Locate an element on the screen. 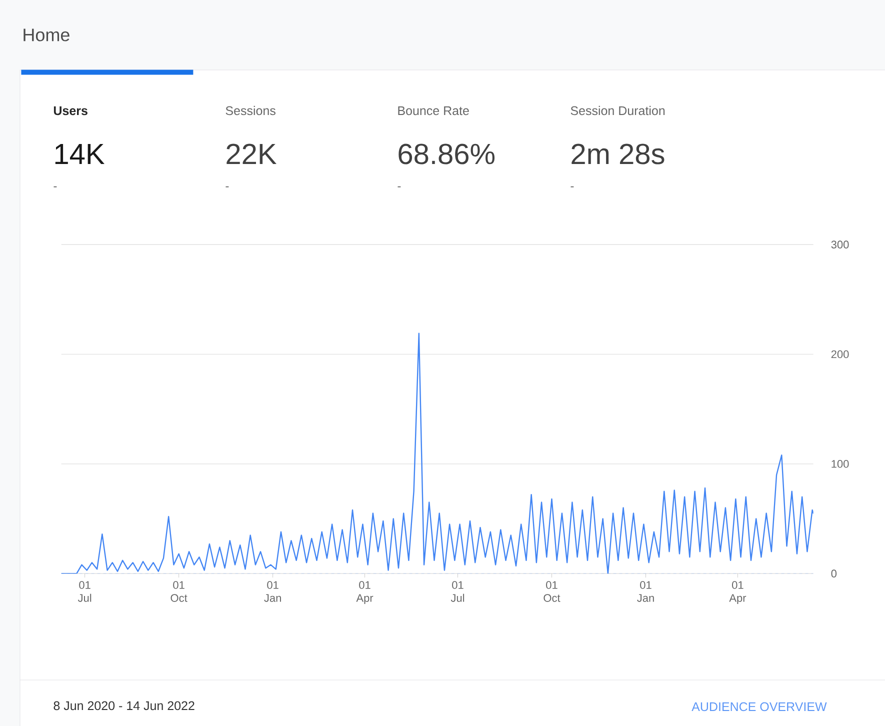  text: Bounce Rate is located at coordinates (433, 111).